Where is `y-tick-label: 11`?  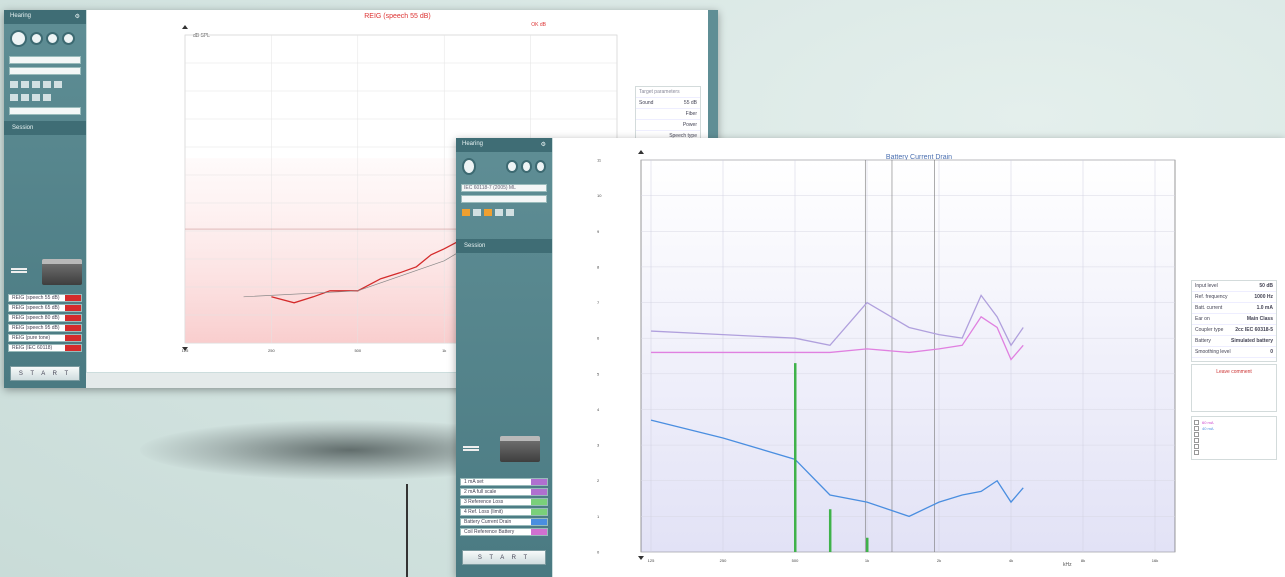
y-tick-label: 11 is located at coordinates (599, 160).